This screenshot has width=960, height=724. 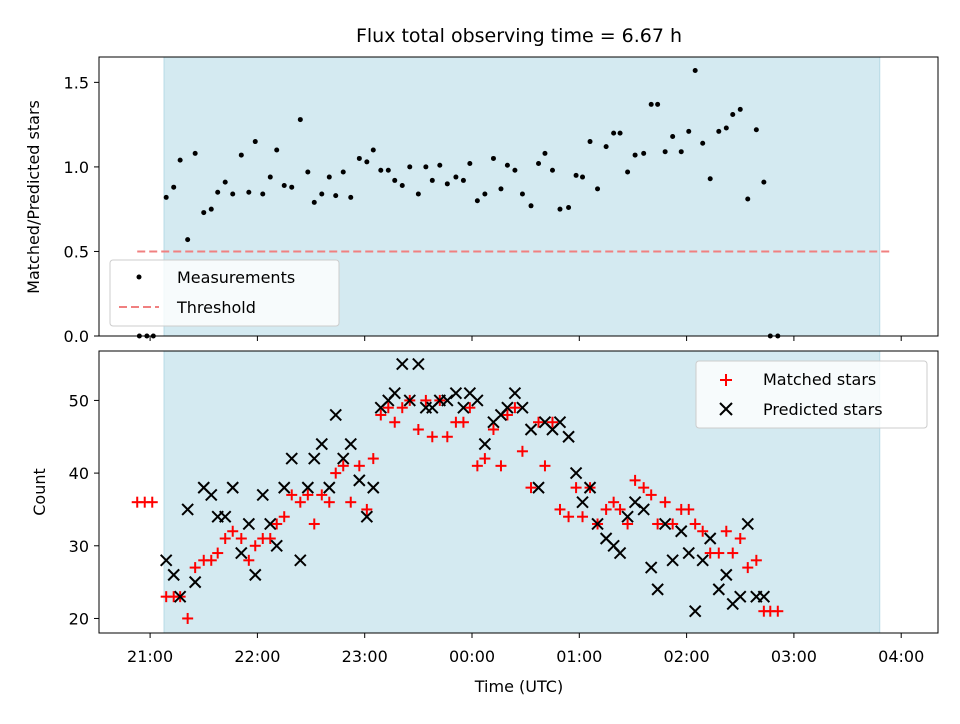 I want to click on bottom-legend-box, so click(x=811, y=394).